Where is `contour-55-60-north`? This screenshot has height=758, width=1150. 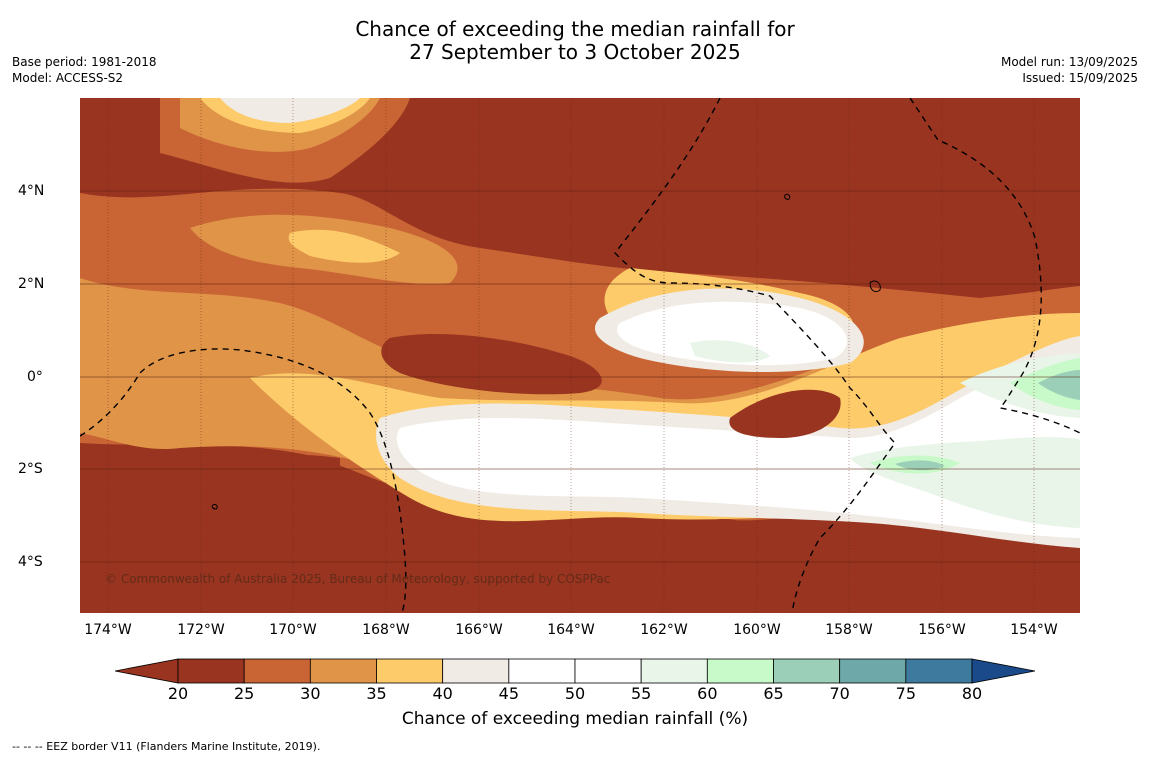
contour-55-60-north is located at coordinates (730, 351).